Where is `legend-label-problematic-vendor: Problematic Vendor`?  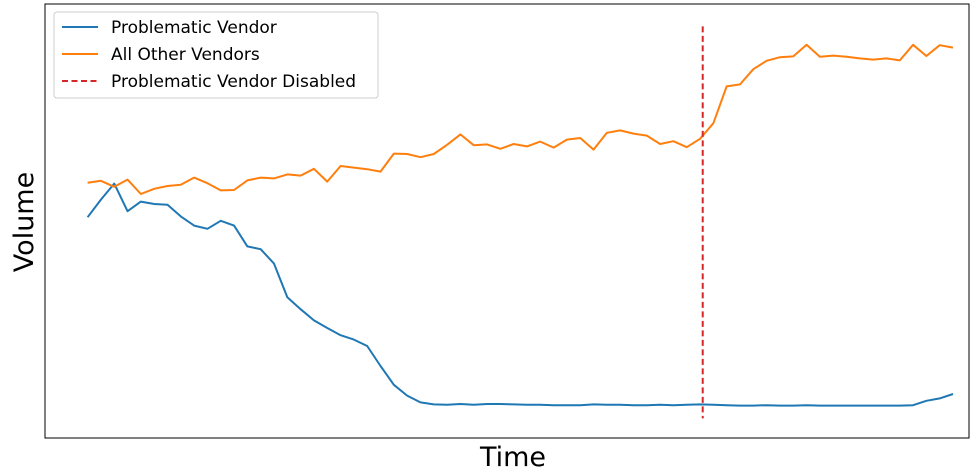 legend-label-problematic-vendor: Problematic Vendor is located at coordinates (194, 28).